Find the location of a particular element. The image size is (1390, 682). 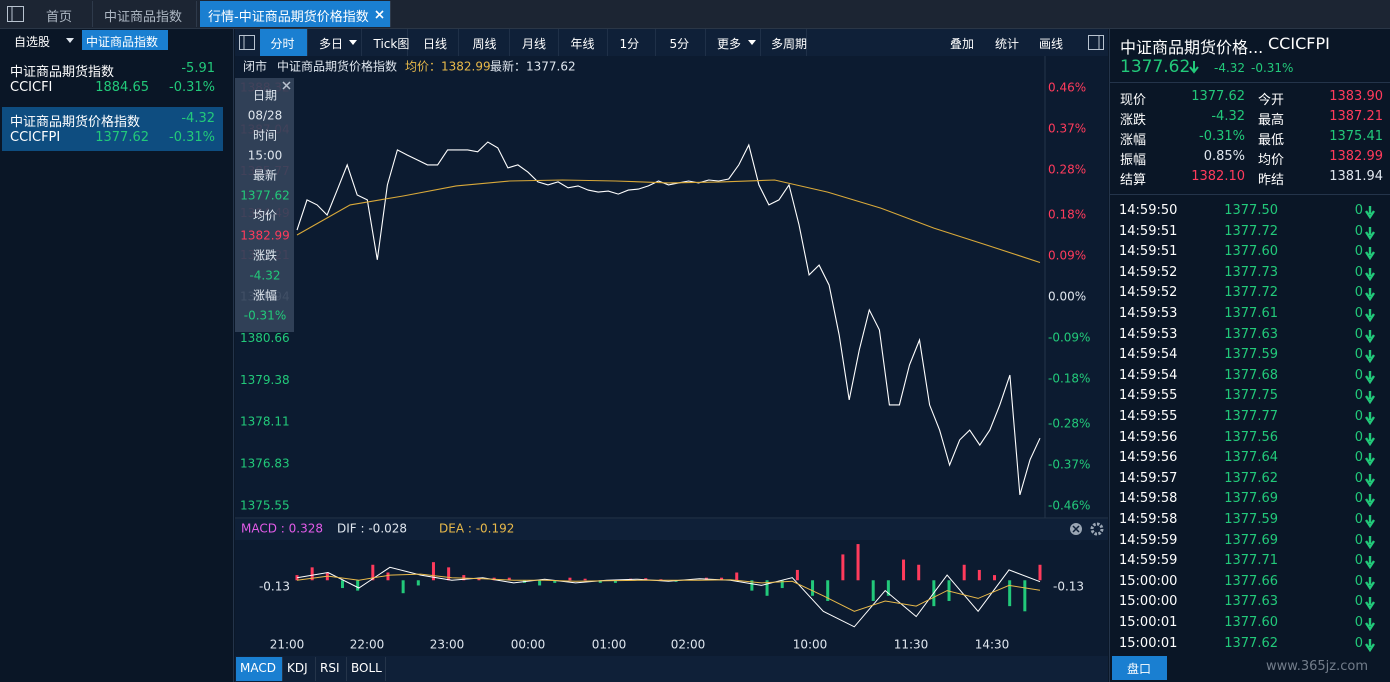

period-button: 5分 is located at coordinates (683, 42).